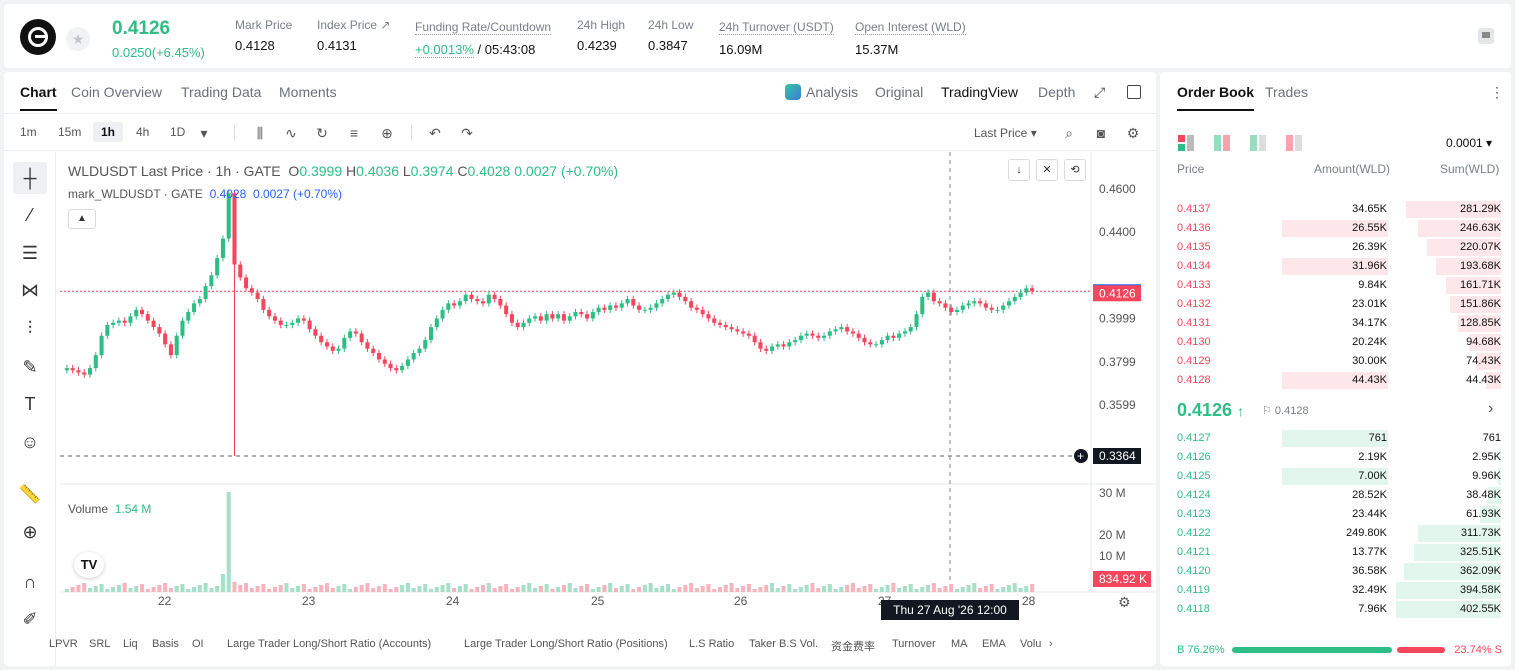 The image size is (1515, 670). Describe the element at coordinates (1005, 133) in the screenshot. I see `price-type-select: Last Price ▾` at that location.